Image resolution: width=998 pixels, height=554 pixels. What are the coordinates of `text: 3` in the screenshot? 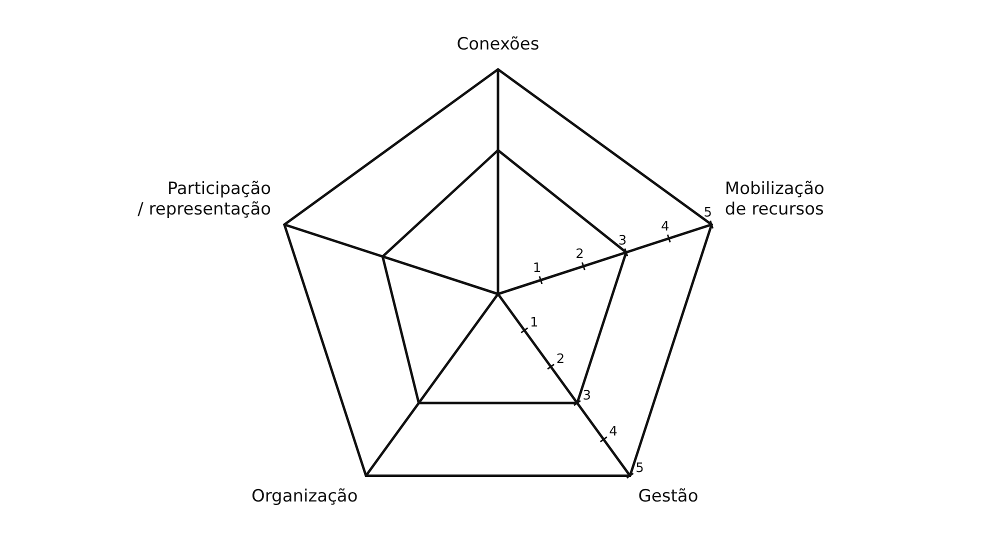 It's located at (622, 240).